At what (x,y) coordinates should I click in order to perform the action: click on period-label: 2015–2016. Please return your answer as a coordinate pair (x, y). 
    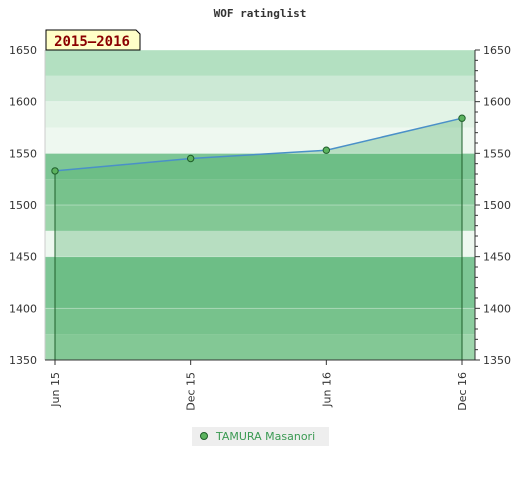
    Looking at the image, I should click on (92, 42).